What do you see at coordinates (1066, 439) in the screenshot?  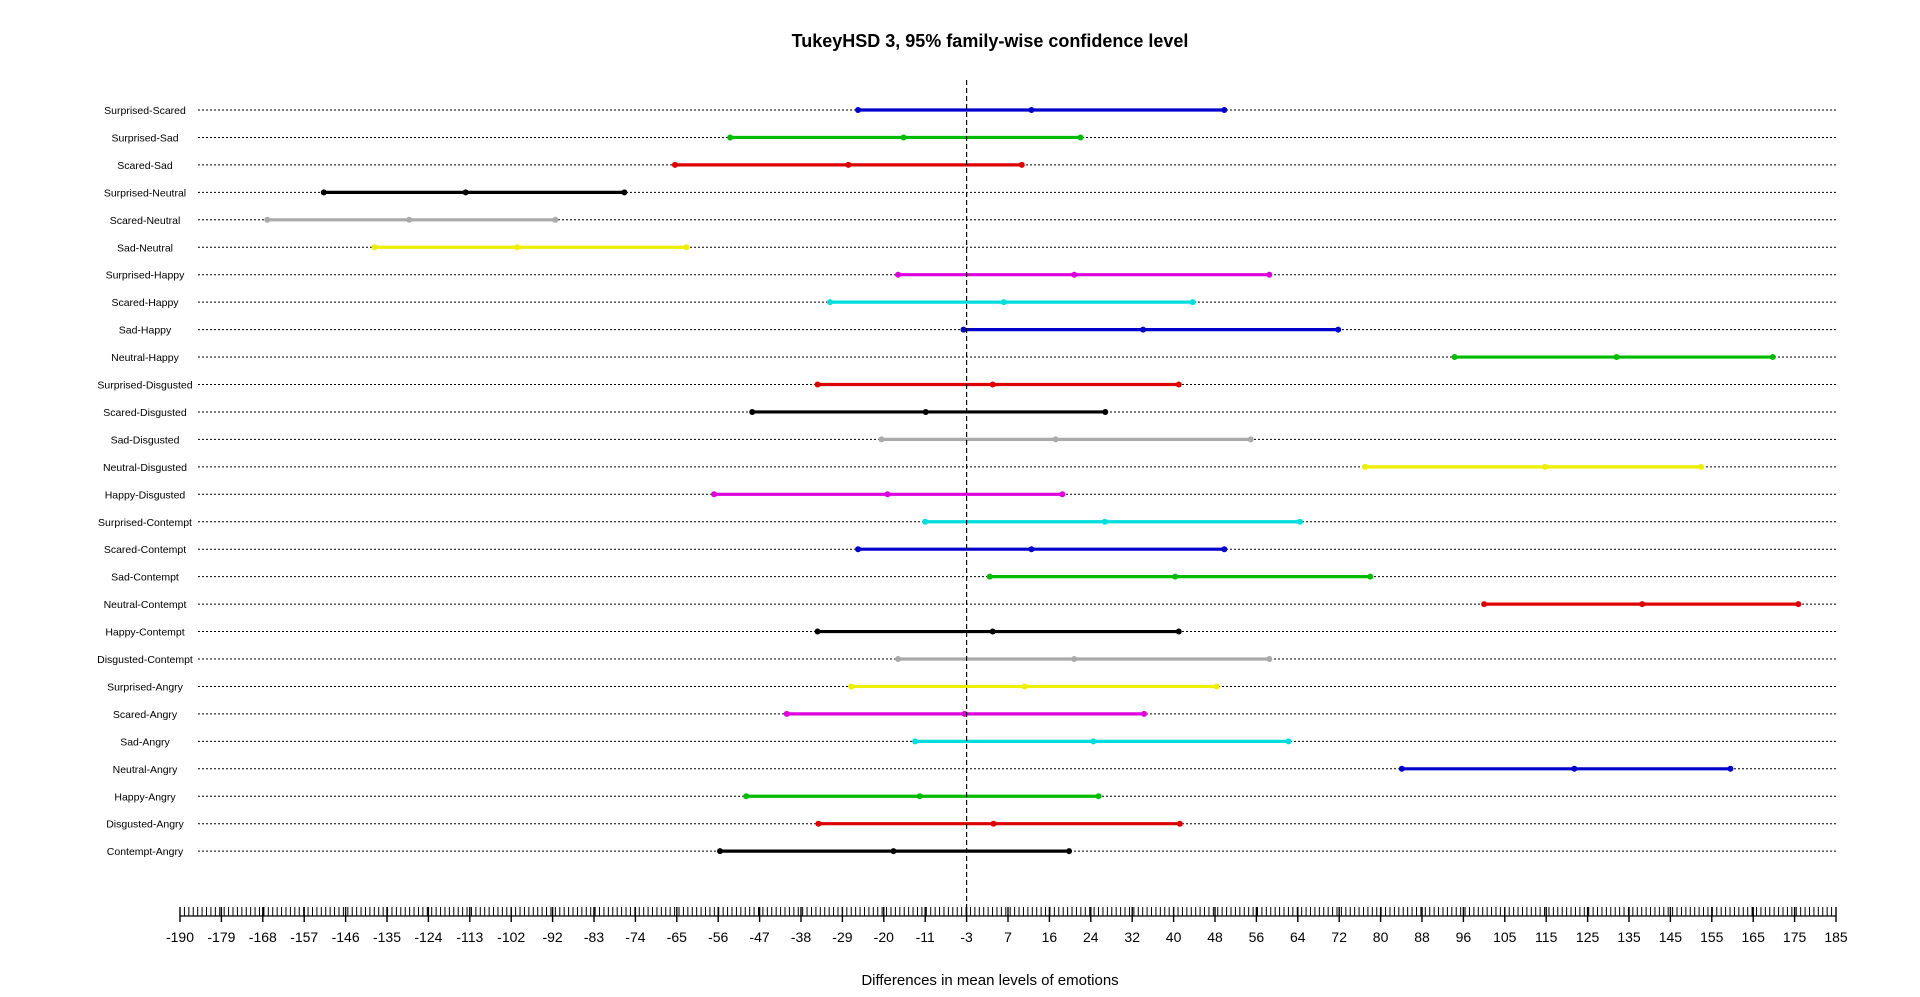 I see `interval-sad-disgusted` at bounding box center [1066, 439].